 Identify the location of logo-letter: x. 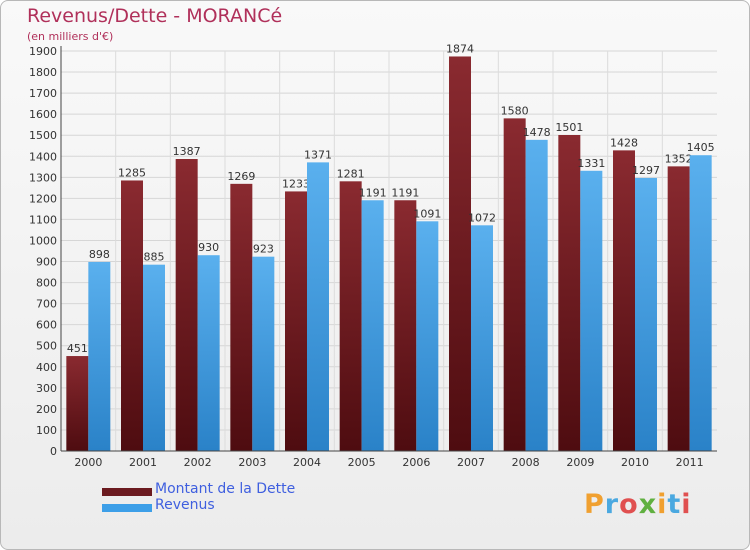
(648, 504).